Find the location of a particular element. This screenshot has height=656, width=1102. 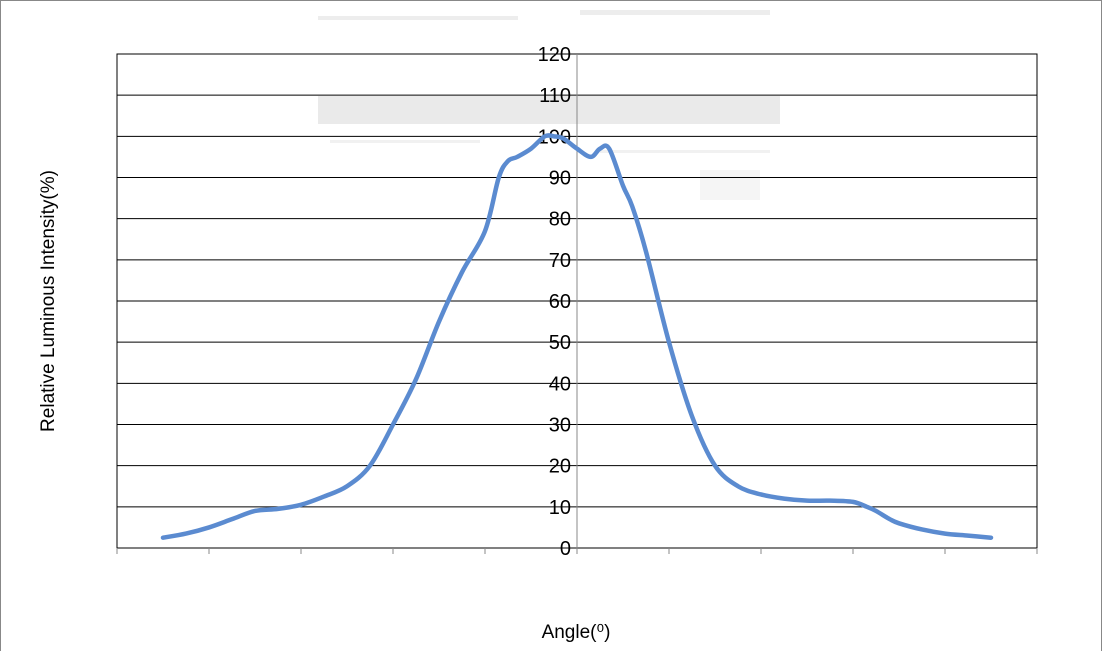

y-tick-label: 60 is located at coordinates (560, 302).